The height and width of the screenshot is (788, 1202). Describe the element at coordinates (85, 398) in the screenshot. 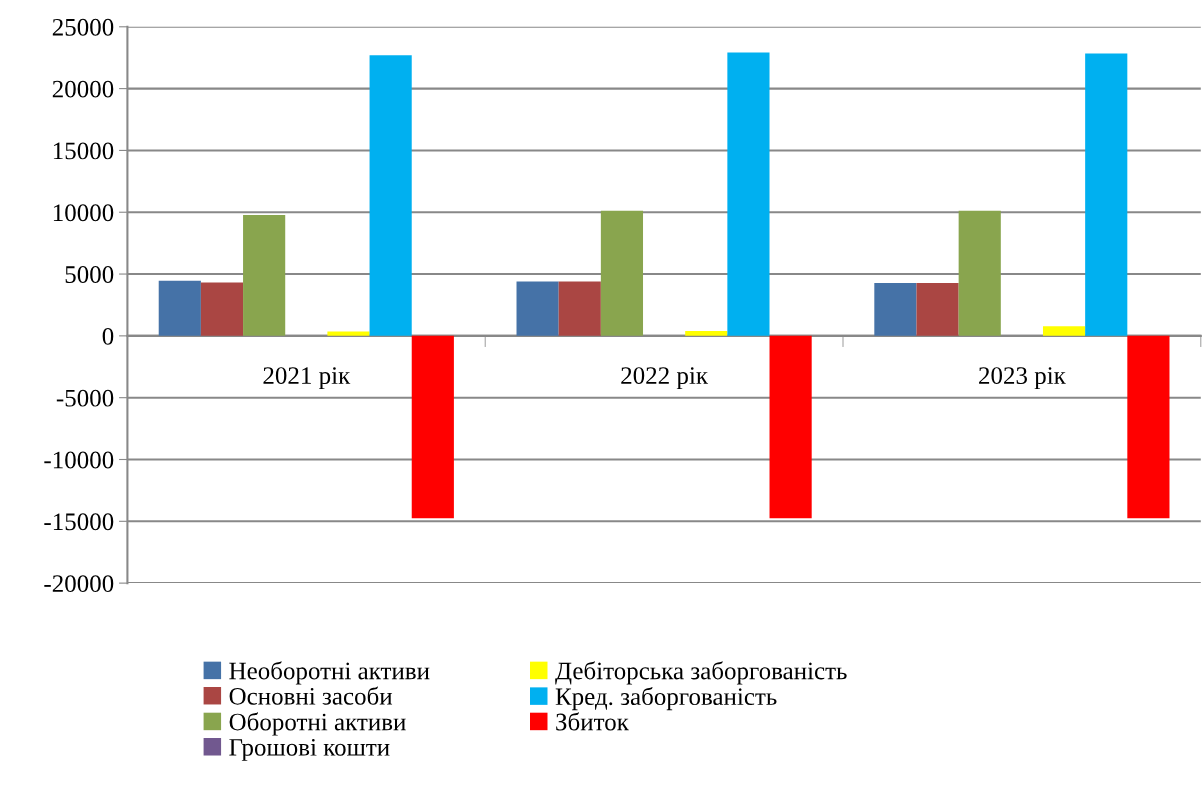

I see `y-tick-label: -5000` at that location.